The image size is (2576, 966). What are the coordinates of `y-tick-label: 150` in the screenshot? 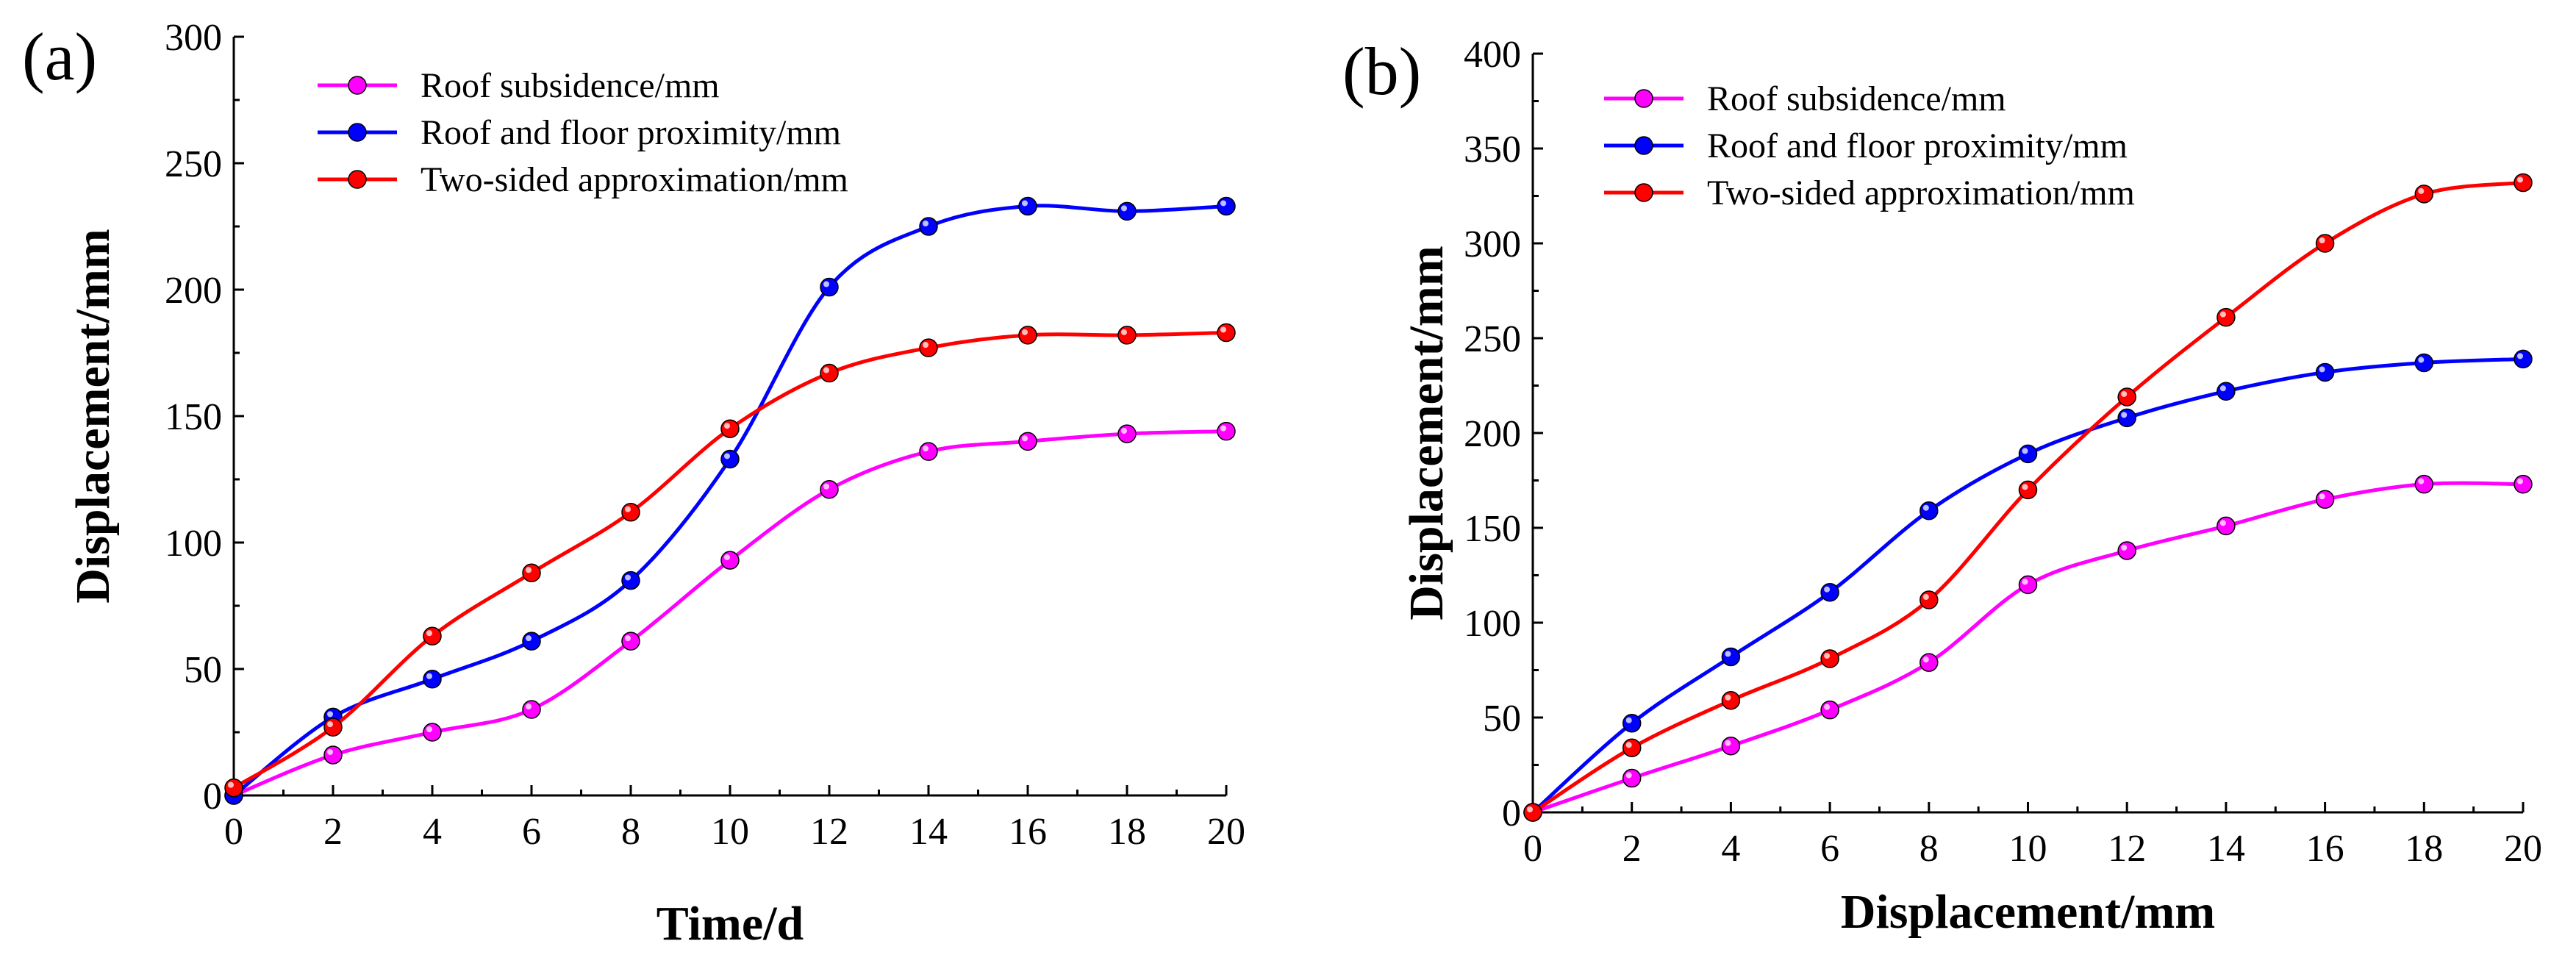 It's located at (1493, 529).